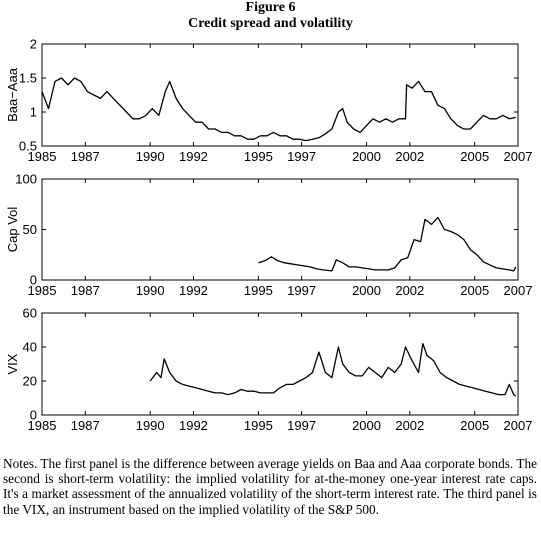 The height and width of the screenshot is (545, 541). What do you see at coordinates (387, 244) in the screenshot?
I see `capvol-series-line` at bounding box center [387, 244].